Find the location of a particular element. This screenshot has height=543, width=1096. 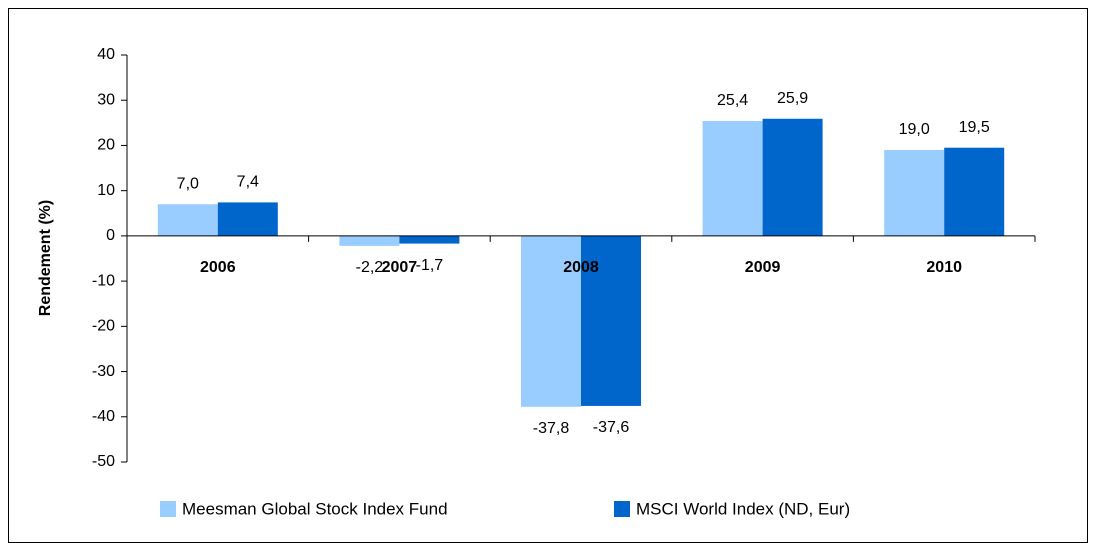

y-axis-label: Rendement (%) is located at coordinates (45, 258).